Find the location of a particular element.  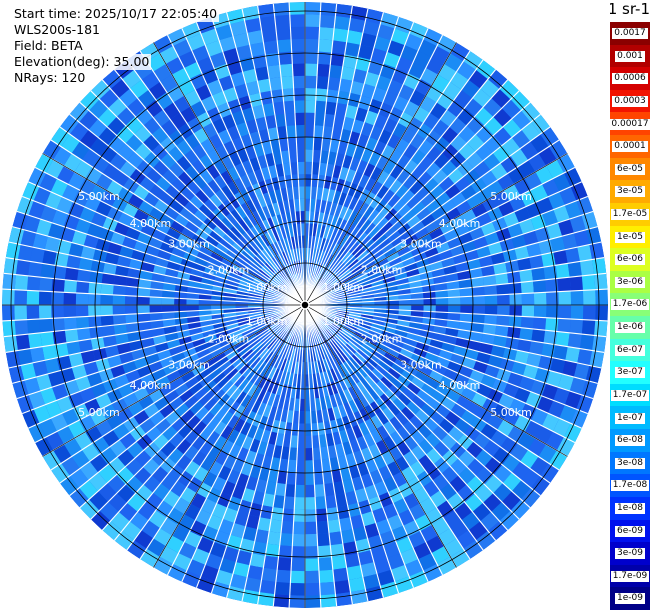

range-ring-label: 3.00km is located at coordinates (421, 243).